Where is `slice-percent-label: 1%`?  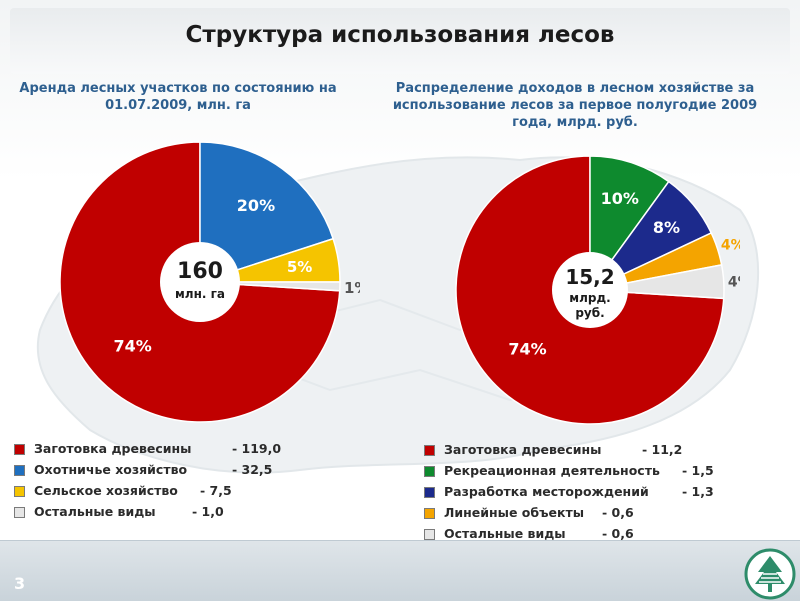 slice-percent-label: 1% is located at coordinates (352, 288).